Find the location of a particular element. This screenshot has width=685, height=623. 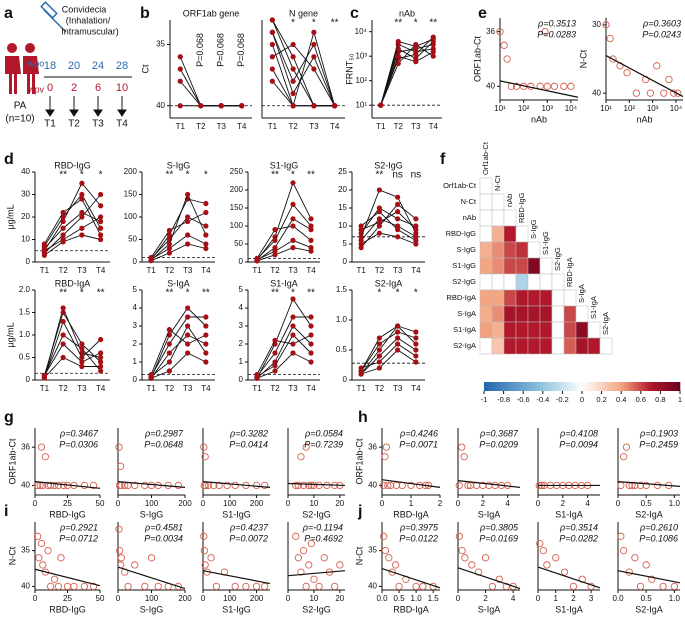

stat-label: ρ=0.3805 is located at coordinates (499, 527).